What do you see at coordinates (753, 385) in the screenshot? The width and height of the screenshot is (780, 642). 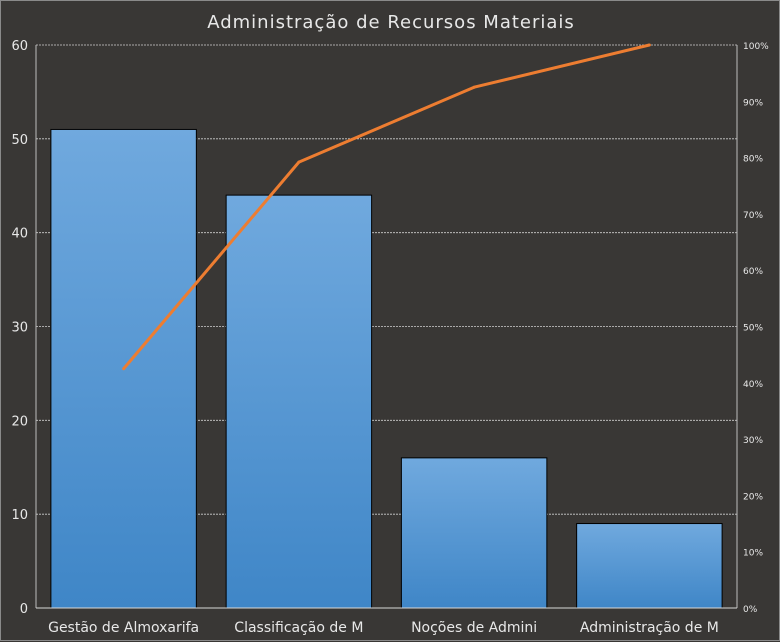 I see `y2-tick-label: 40%` at bounding box center [753, 385].